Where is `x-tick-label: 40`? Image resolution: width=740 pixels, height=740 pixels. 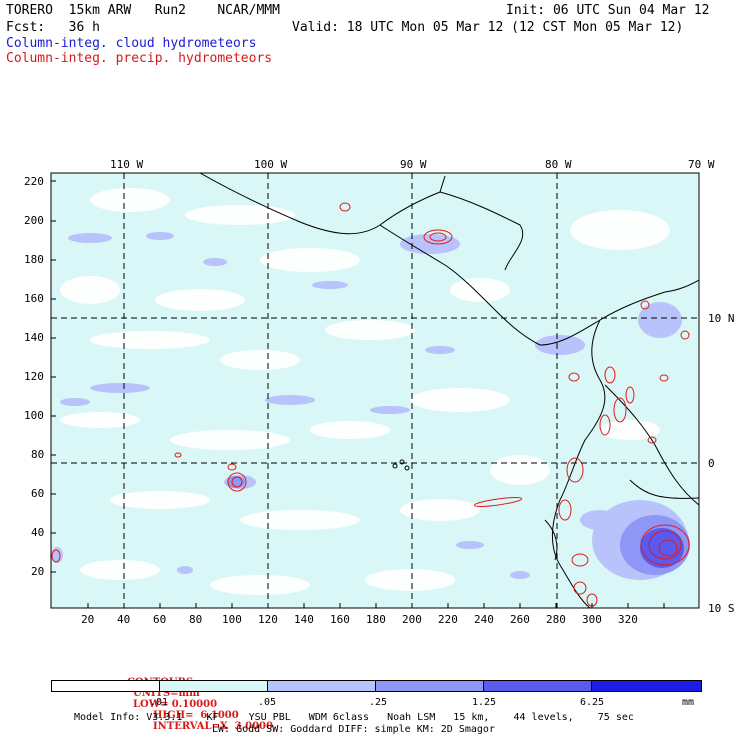
x-tick-label: 40 is located at coordinates (124, 619).